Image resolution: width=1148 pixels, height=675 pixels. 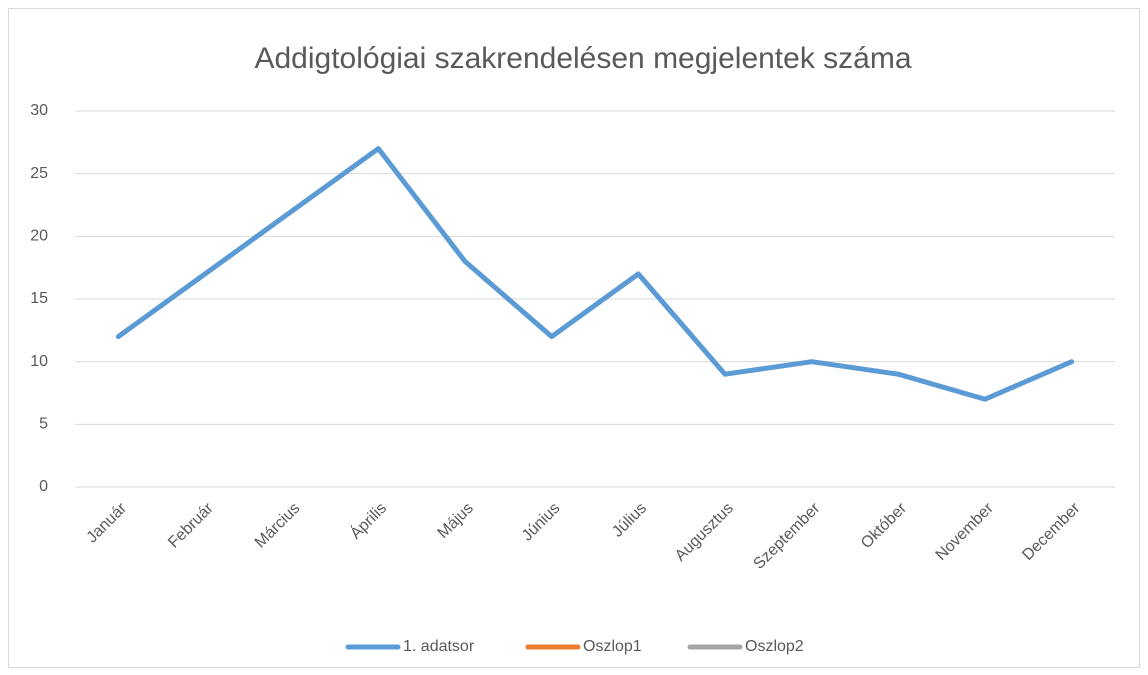 What do you see at coordinates (39, 173) in the screenshot?
I see `y-tick-label: 25` at bounding box center [39, 173].